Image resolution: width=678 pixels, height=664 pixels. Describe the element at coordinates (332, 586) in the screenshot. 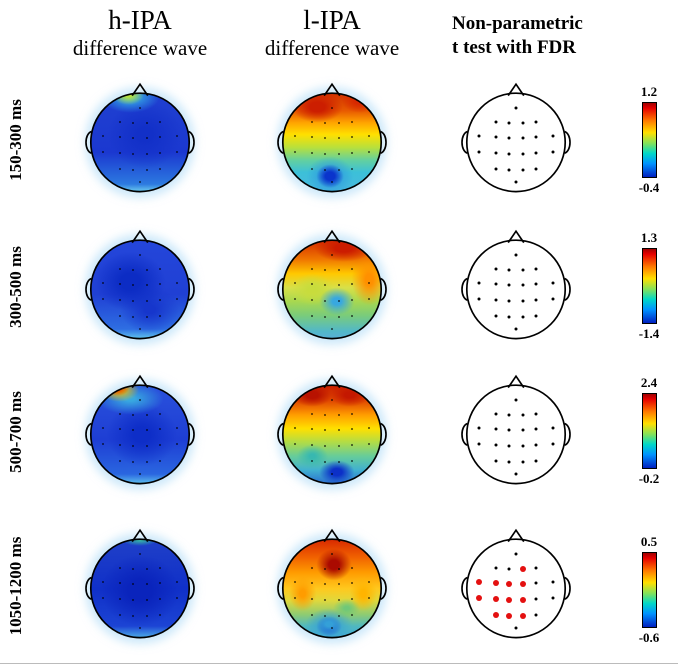

I see `topomap-1050-1200ms-l-ipa` at that location.